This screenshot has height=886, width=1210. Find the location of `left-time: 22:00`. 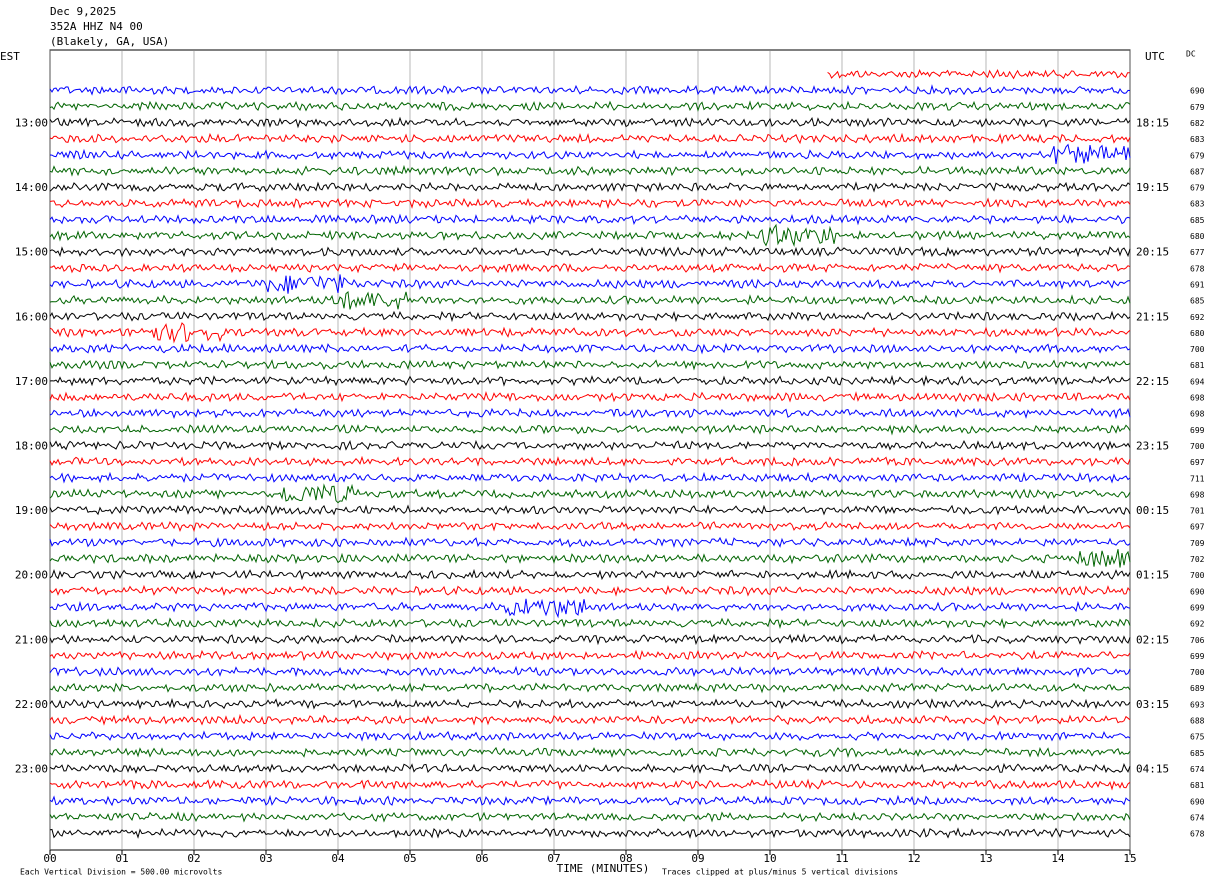

left-time: 22:00 is located at coordinates (31, 704).